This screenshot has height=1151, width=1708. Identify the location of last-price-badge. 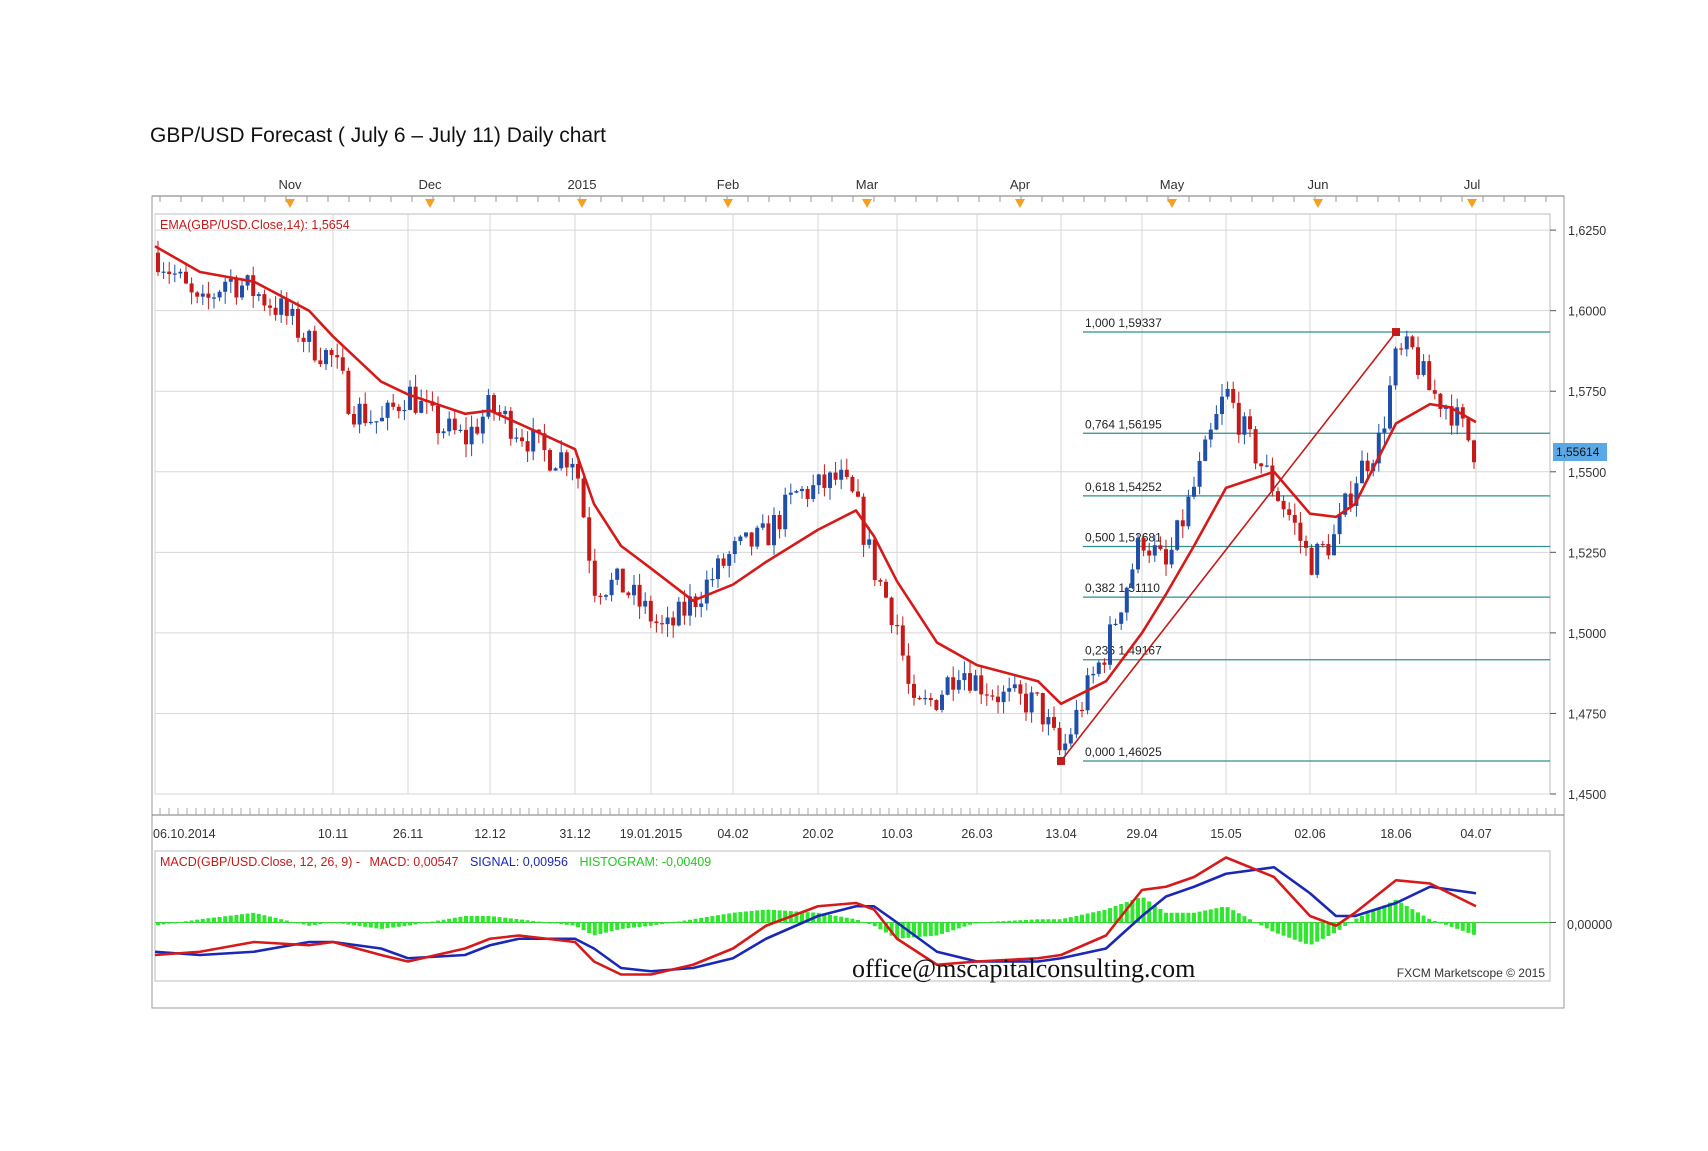
(1580, 451).